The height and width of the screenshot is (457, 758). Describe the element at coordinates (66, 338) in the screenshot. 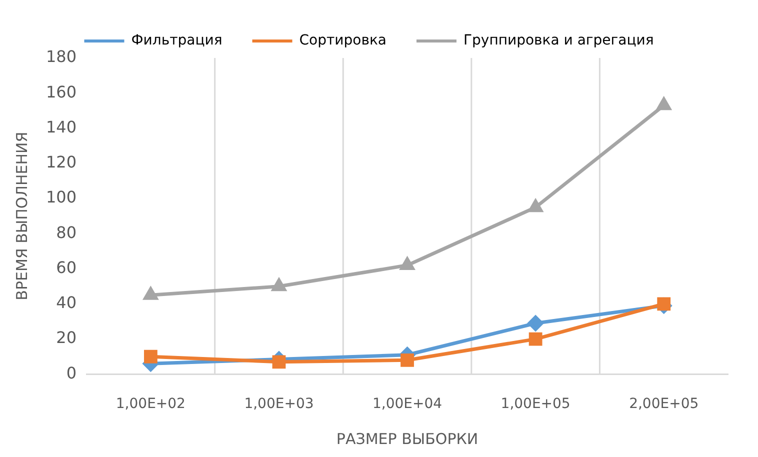

I see `y-tick-label: 20` at that location.